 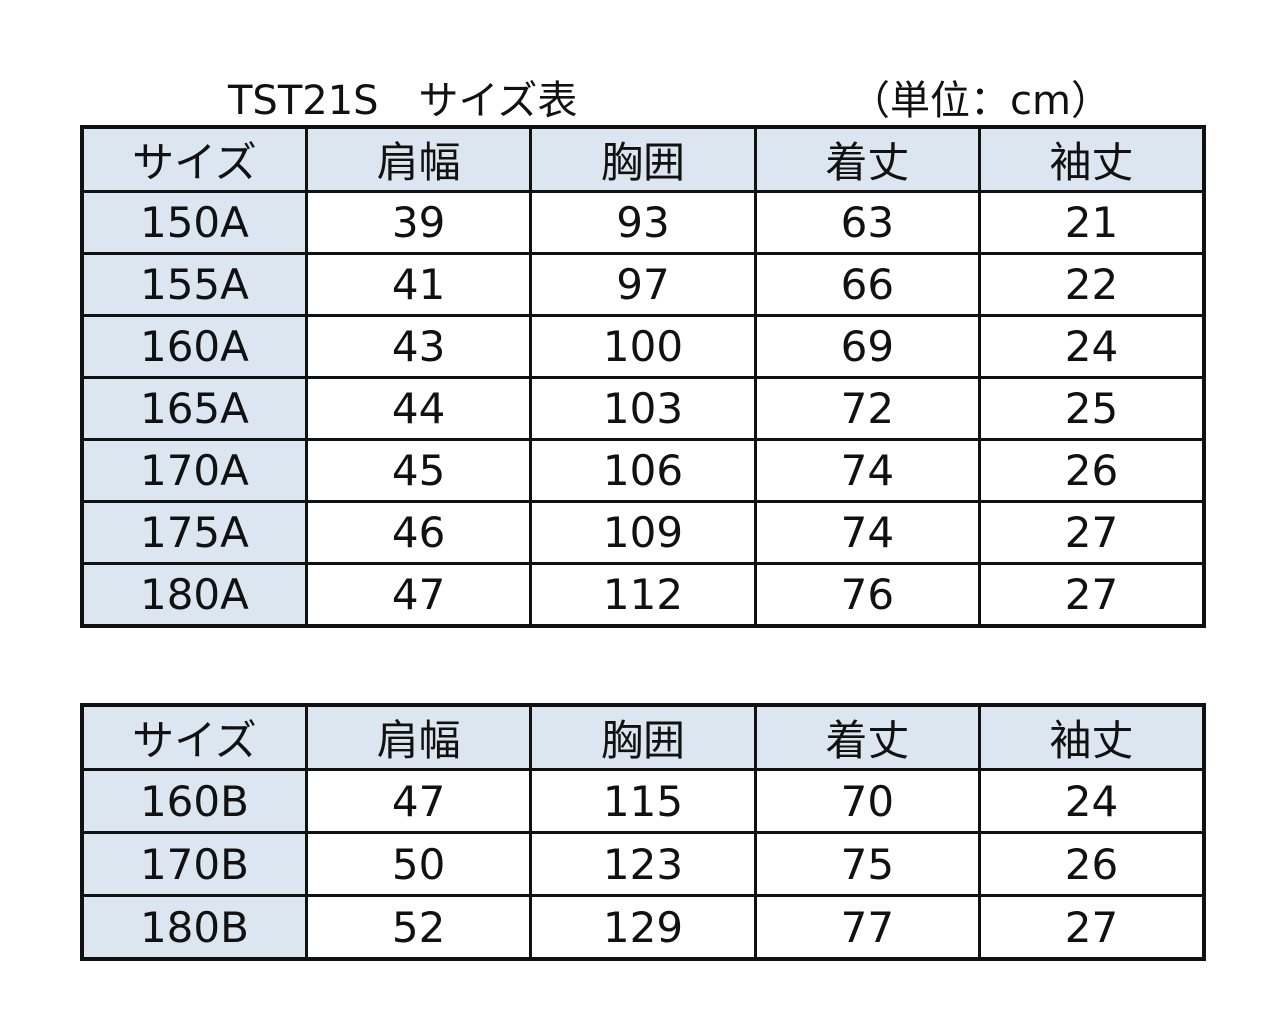 I want to click on size-cell: 160B, so click(x=194, y=801).